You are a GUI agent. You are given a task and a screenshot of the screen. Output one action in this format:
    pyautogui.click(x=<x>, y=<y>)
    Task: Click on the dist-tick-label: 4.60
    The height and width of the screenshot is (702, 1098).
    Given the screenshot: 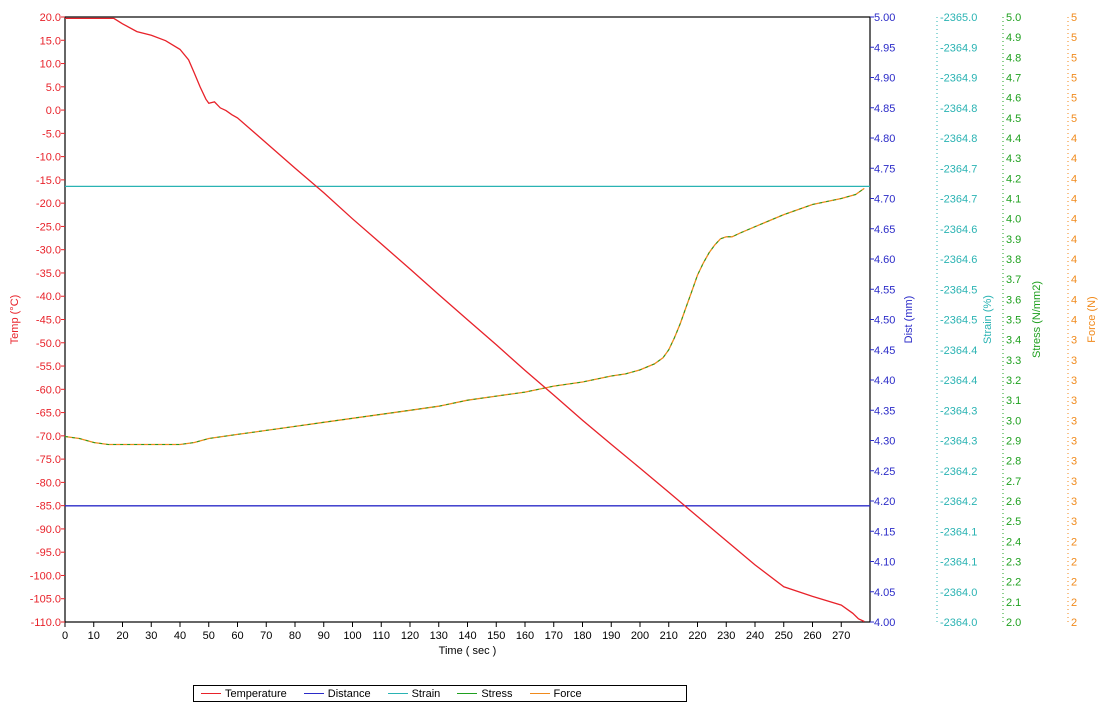 What is the action you would take?
    pyautogui.click(x=884, y=260)
    